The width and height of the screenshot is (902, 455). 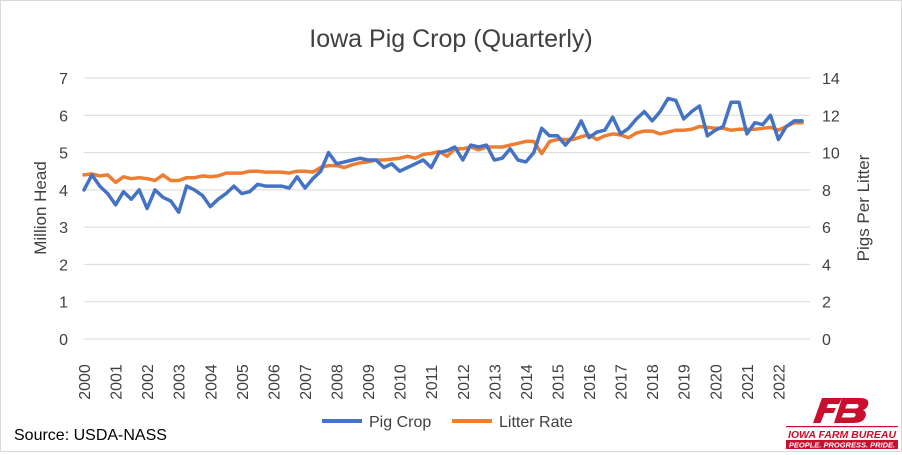 What do you see at coordinates (243, 382) in the screenshot?
I see `x-tick-label: 2005` at bounding box center [243, 382].